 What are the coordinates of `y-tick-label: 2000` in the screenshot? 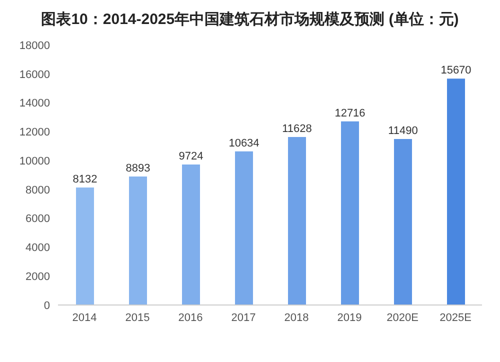 It's located at (38, 277).